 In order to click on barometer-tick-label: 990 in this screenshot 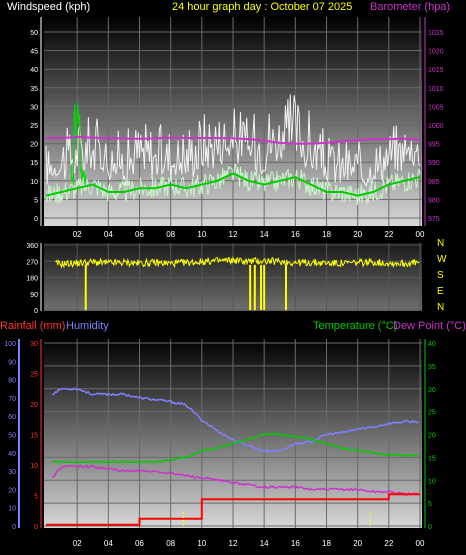, I will do `click(434, 163)`.